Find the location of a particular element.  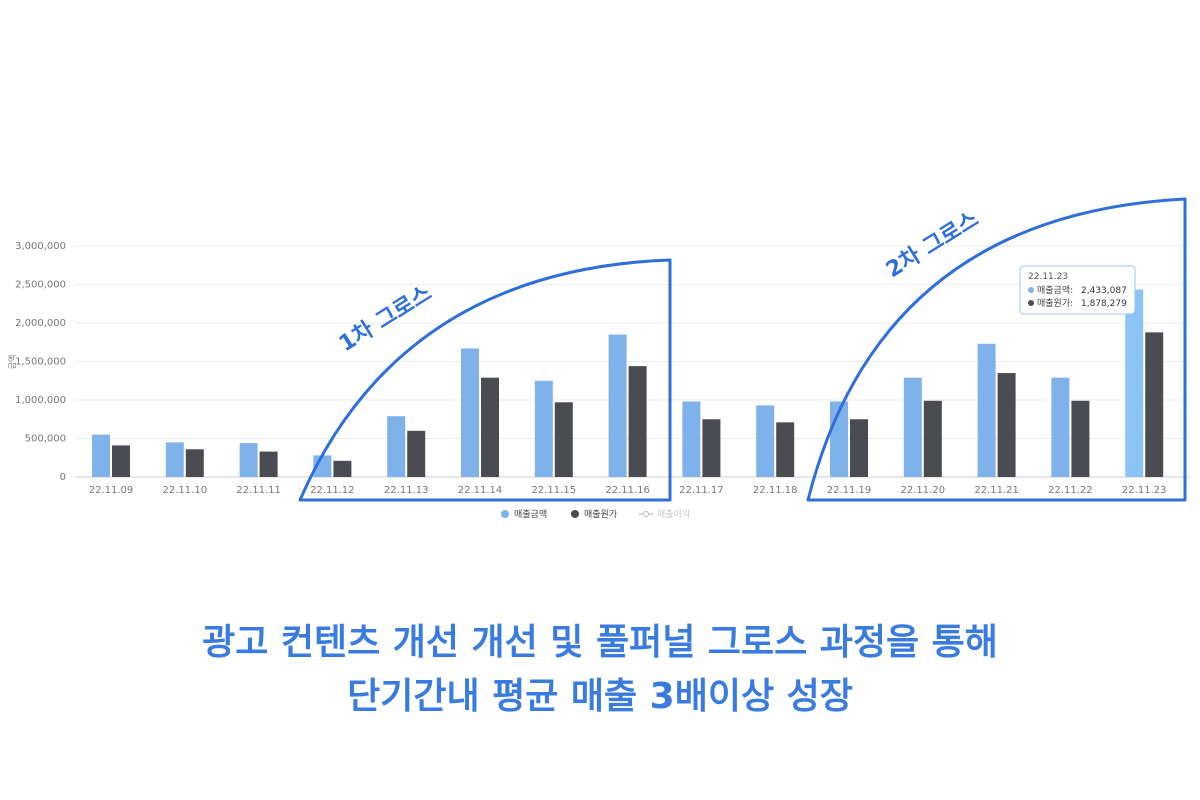

tooltip-box is located at coordinates (1077, 290).